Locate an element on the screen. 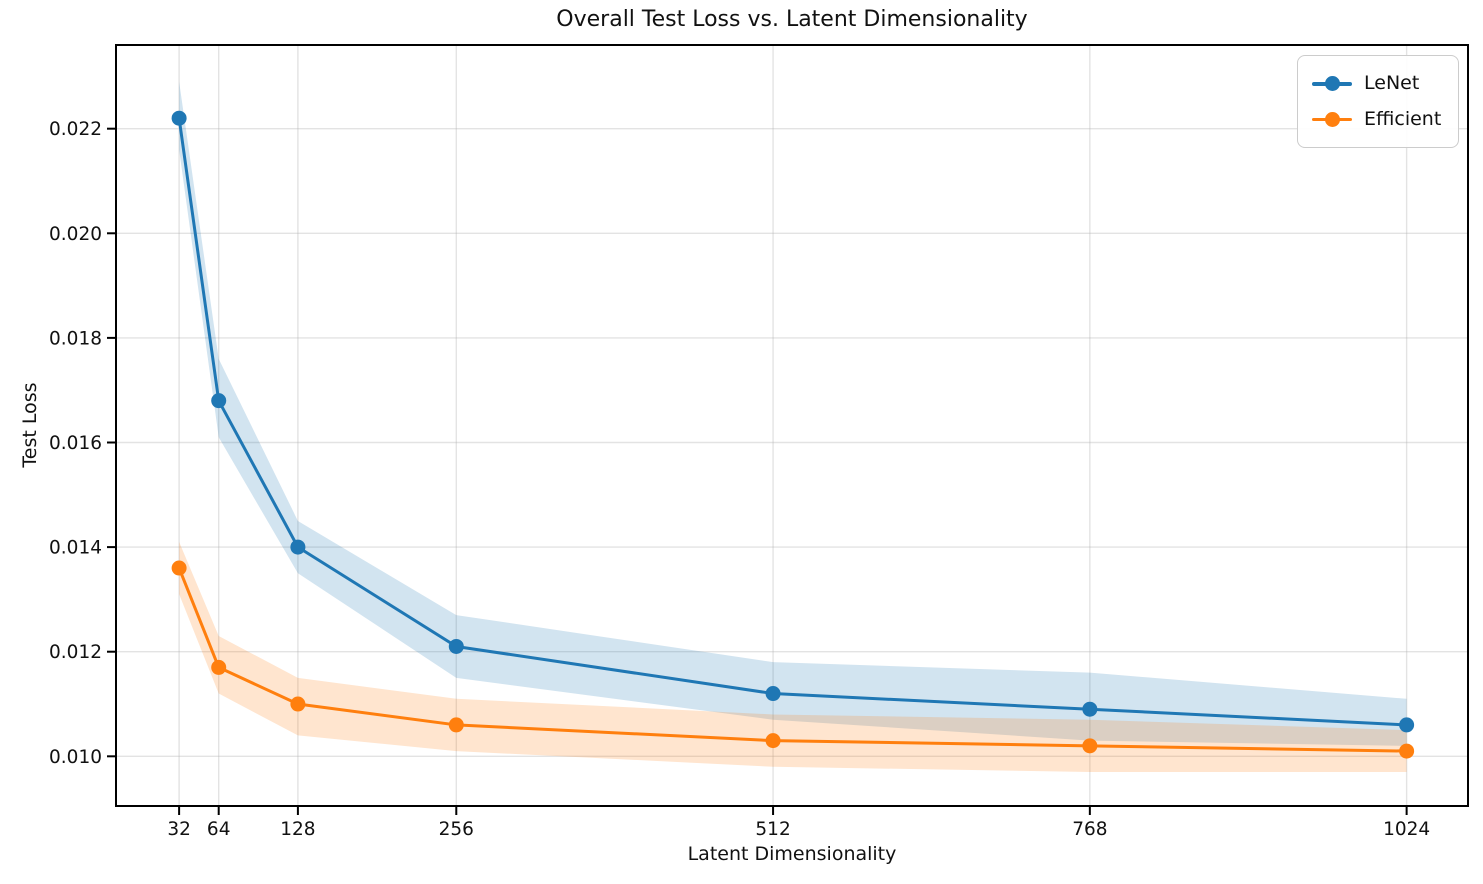 Image resolution: width=1483 pixels, height=884 pixels. y-tick-label: 0.010 is located at coordinates (75, 757).